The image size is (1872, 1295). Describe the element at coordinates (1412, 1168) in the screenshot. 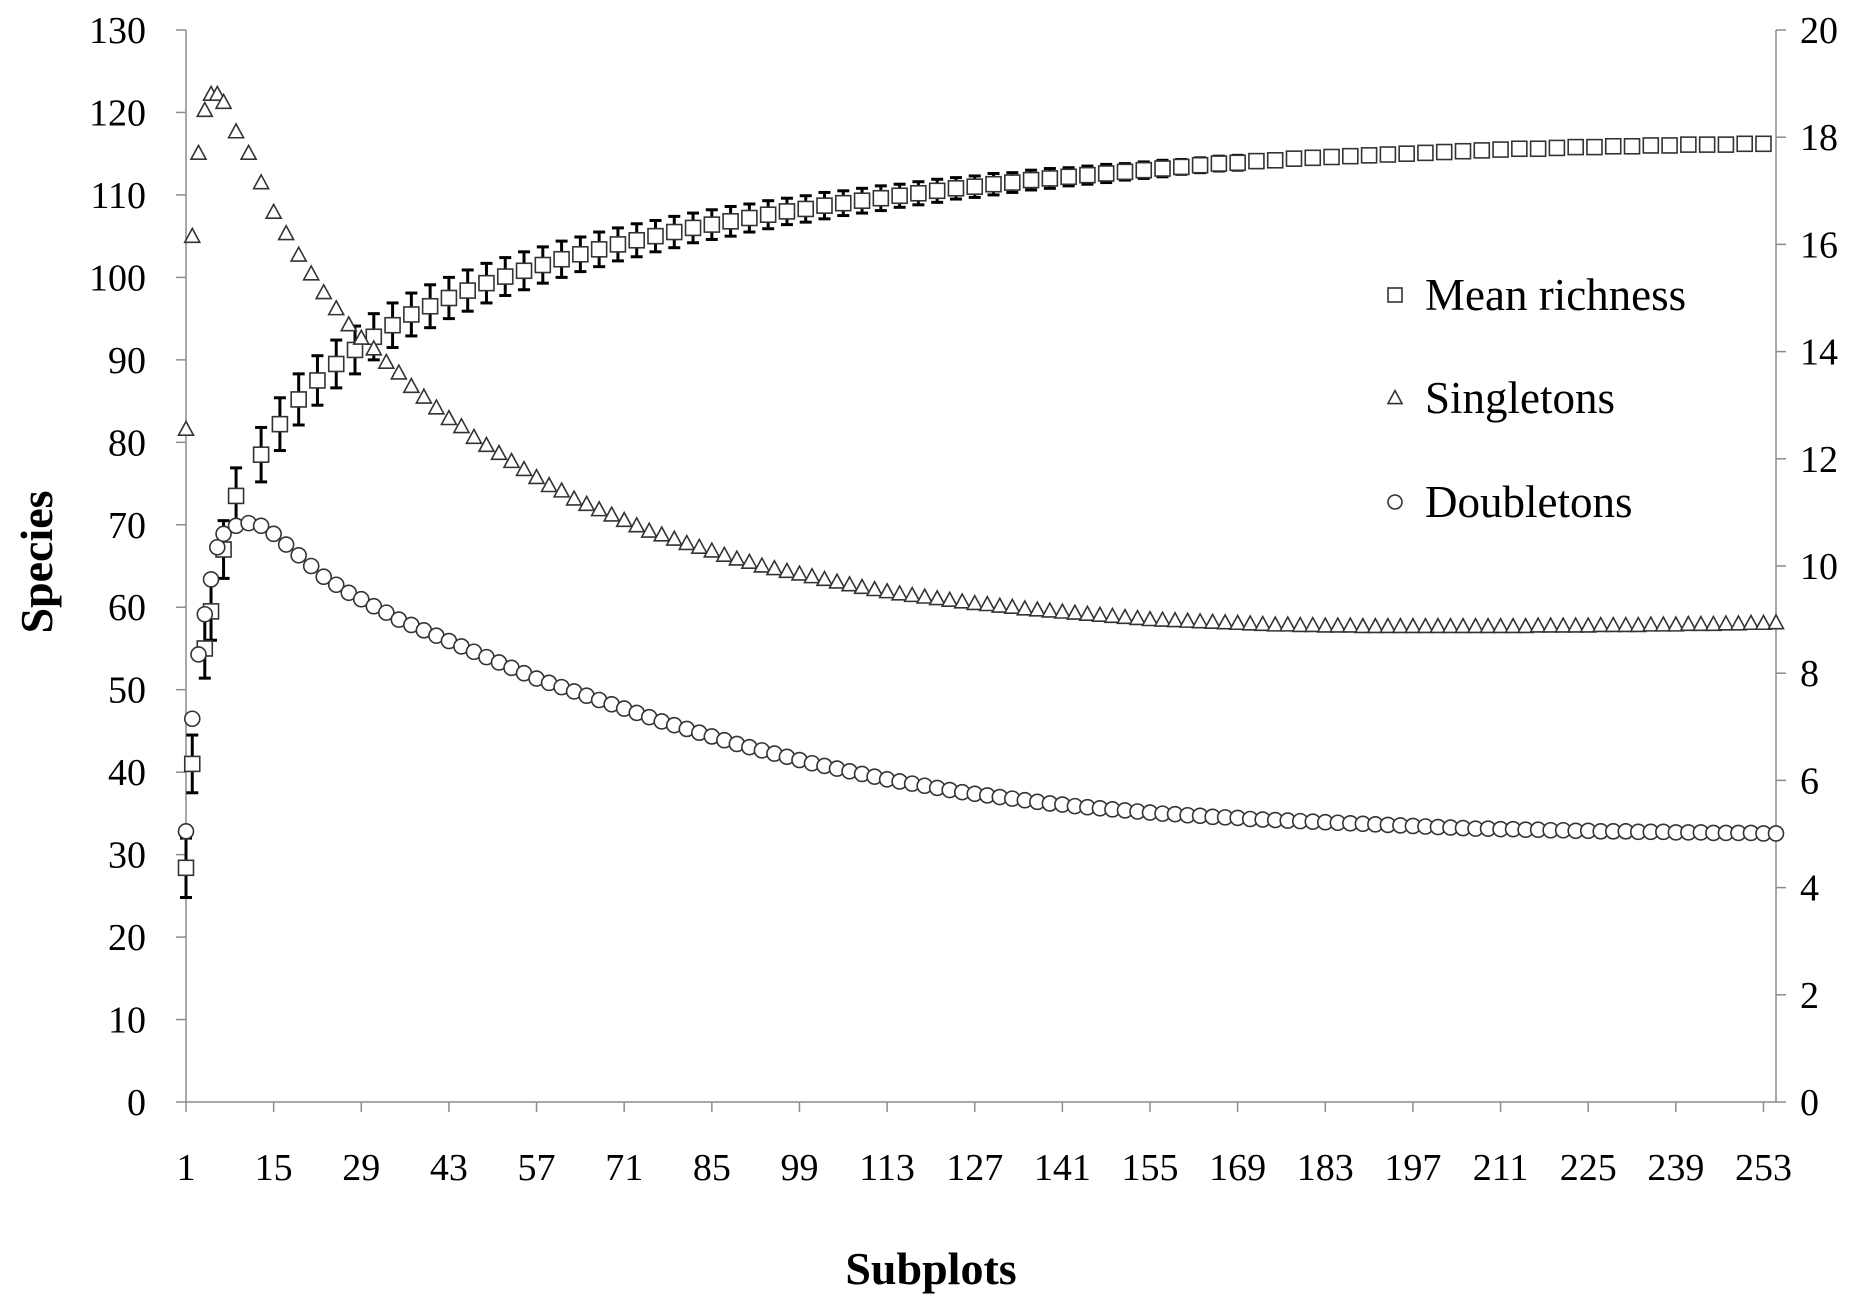

I see `x-tick-label: 197` at that location.